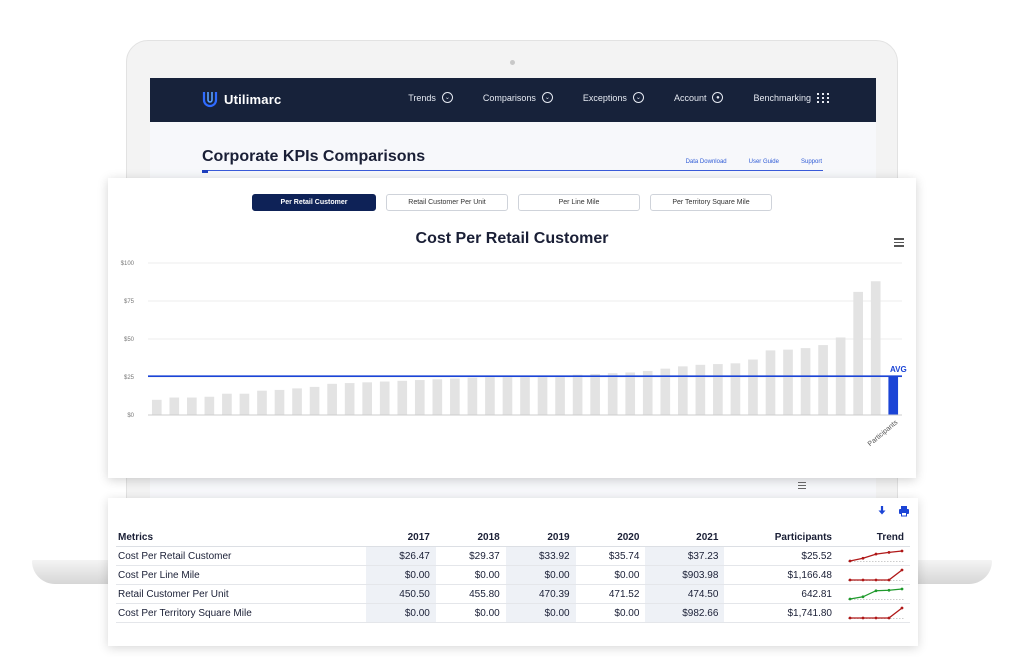 The height and width of the screenshot is (657, 1024). Describe the element at coordinates (685, 613) in the screenshot. I see `value-cell: $982.66` at that location.